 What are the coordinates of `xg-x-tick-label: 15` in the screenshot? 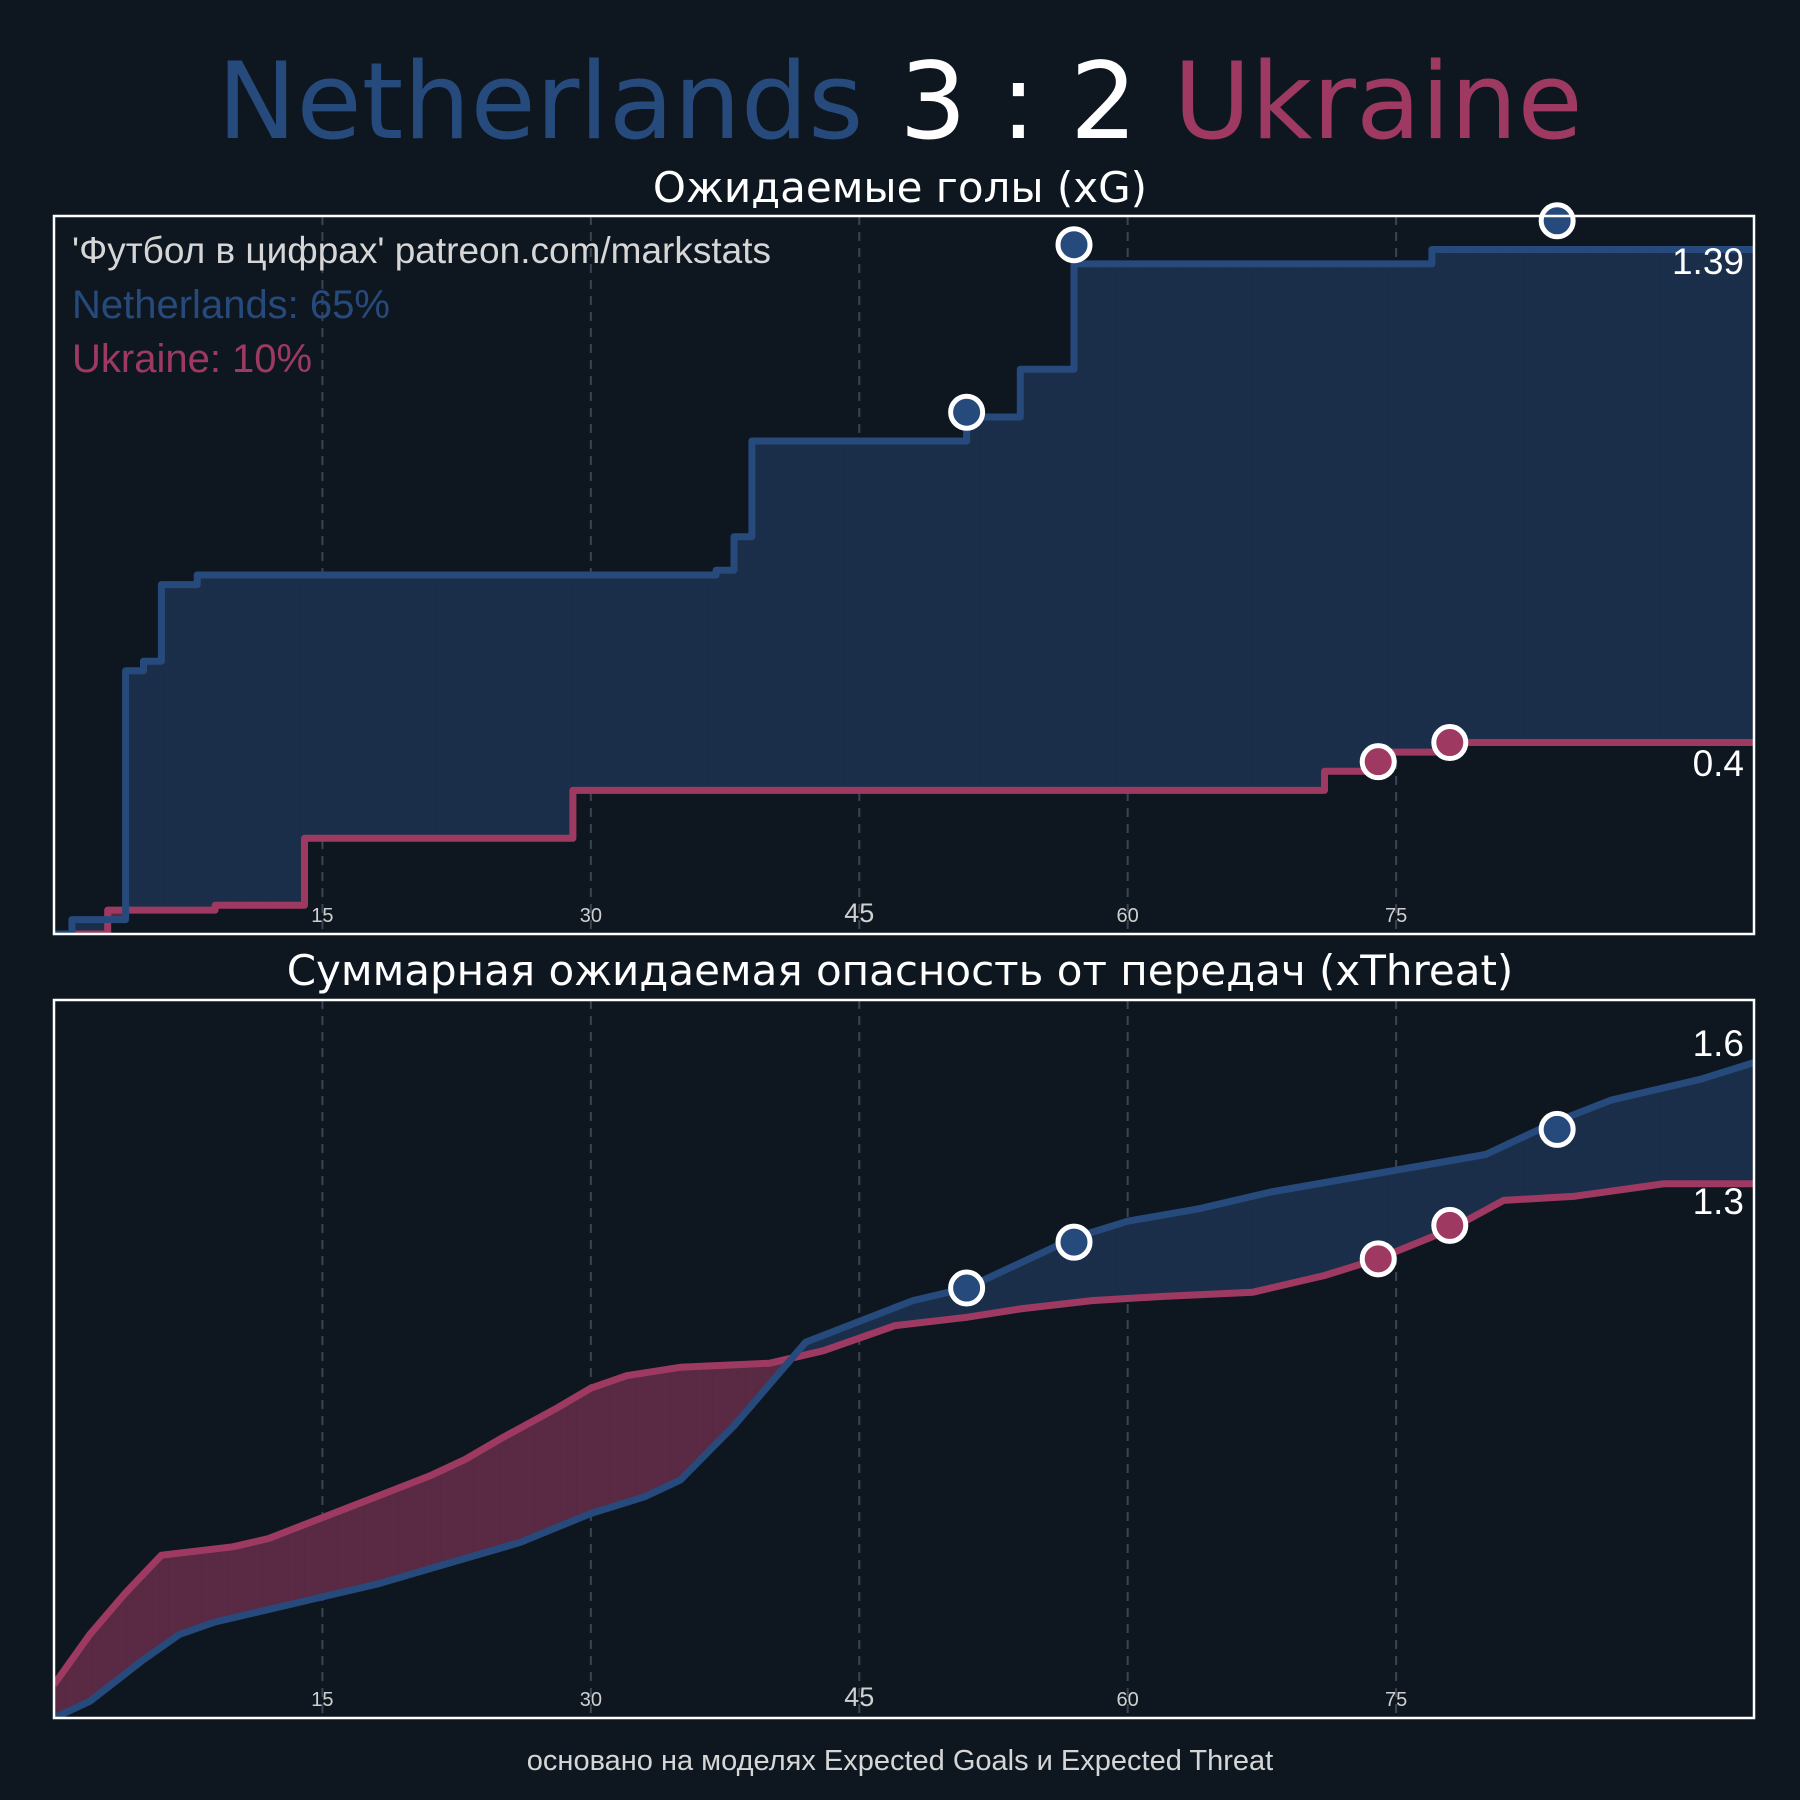 It's located at (322, 916).